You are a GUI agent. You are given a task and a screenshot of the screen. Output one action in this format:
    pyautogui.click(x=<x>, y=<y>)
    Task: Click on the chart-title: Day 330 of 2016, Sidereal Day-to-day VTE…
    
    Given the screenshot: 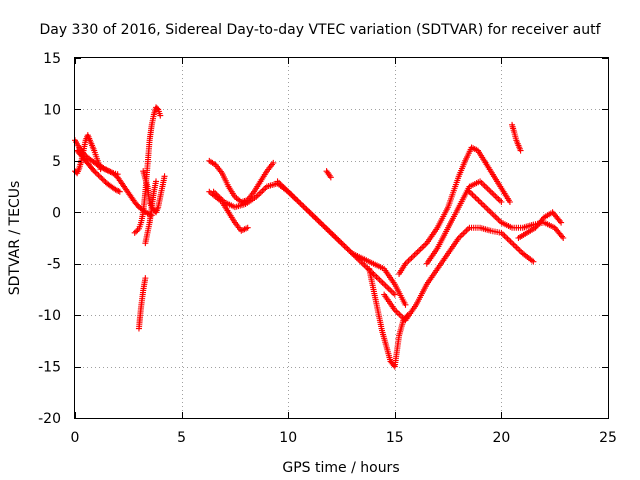 What is the action you would take?
    pyautogui.click(x=320, y=30)
    